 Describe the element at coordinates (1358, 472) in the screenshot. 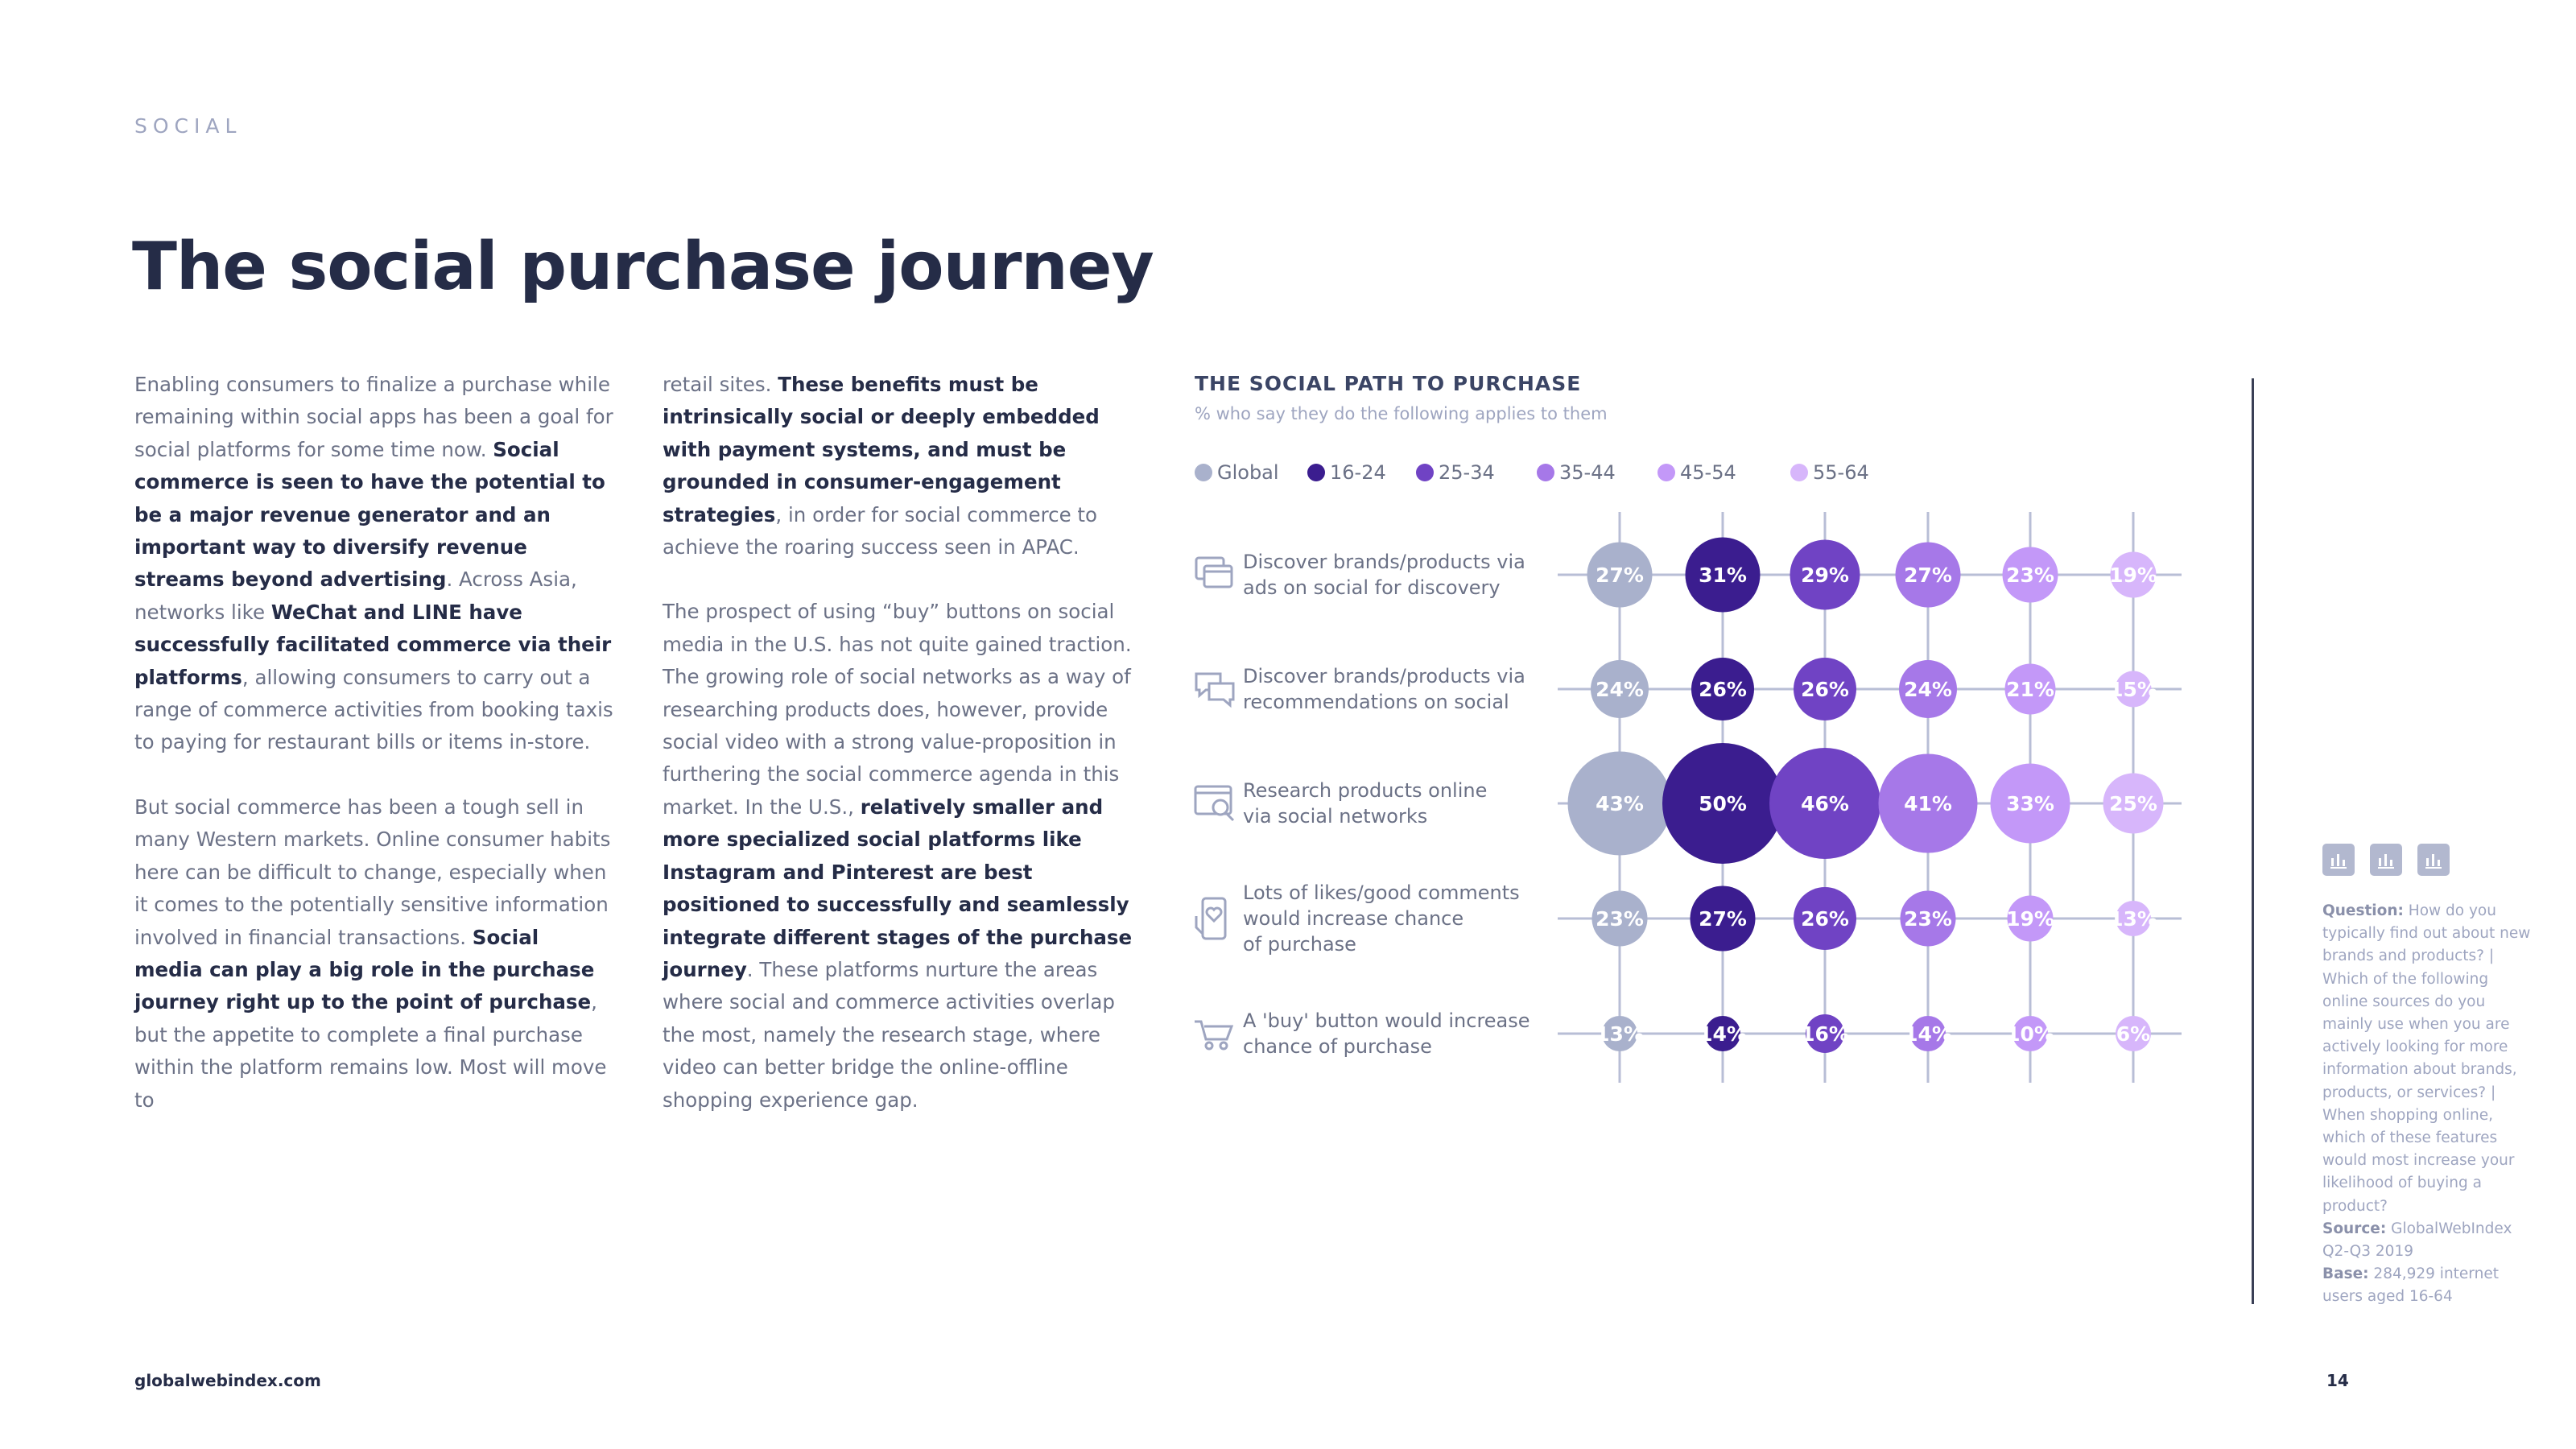

I see `legend-label: 16-24` at that location.